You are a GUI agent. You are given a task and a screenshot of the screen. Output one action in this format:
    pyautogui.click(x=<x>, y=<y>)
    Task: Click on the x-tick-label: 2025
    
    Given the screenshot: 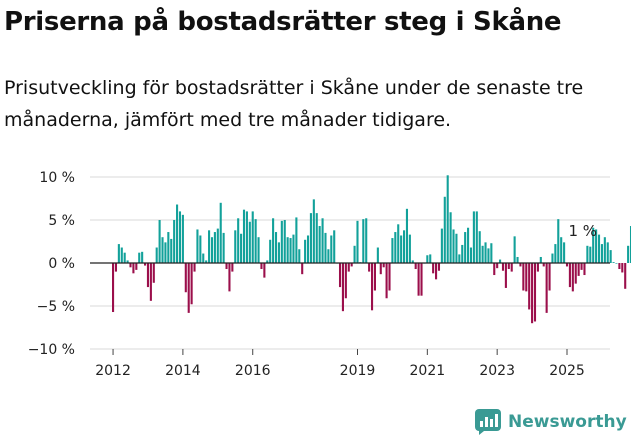 What is the action you would take?
    pyautogui.click(x=567, y=371)
    